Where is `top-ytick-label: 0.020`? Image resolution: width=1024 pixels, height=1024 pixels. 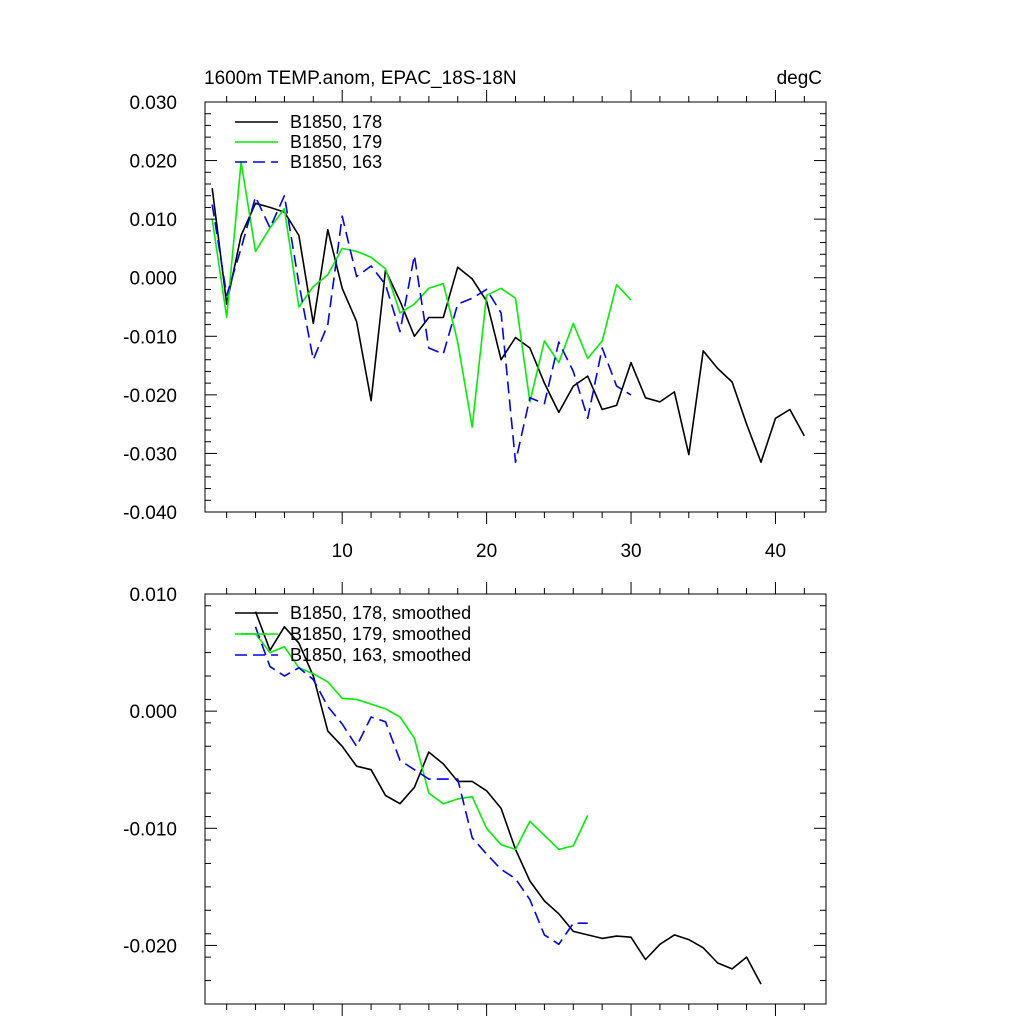 top-ytick-label: 0.020 is located at coordinates (153, 162).